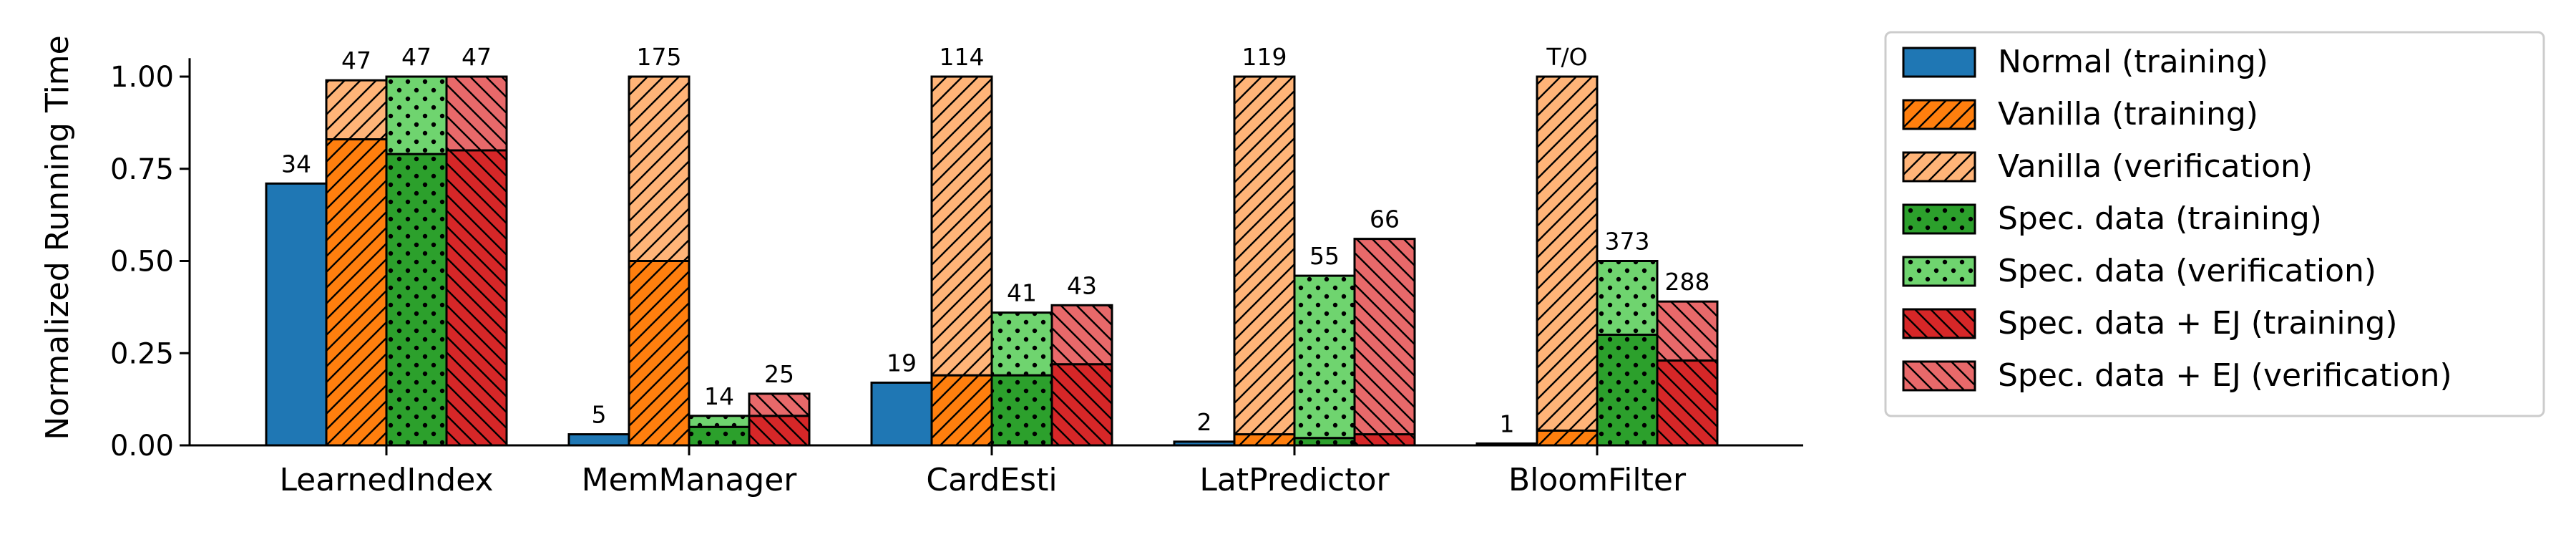 Image resolution: width=2576 pixels, height=537 pixels. I want to click on bar-vanilla-verification-latpredictor, so click(1264, 255).